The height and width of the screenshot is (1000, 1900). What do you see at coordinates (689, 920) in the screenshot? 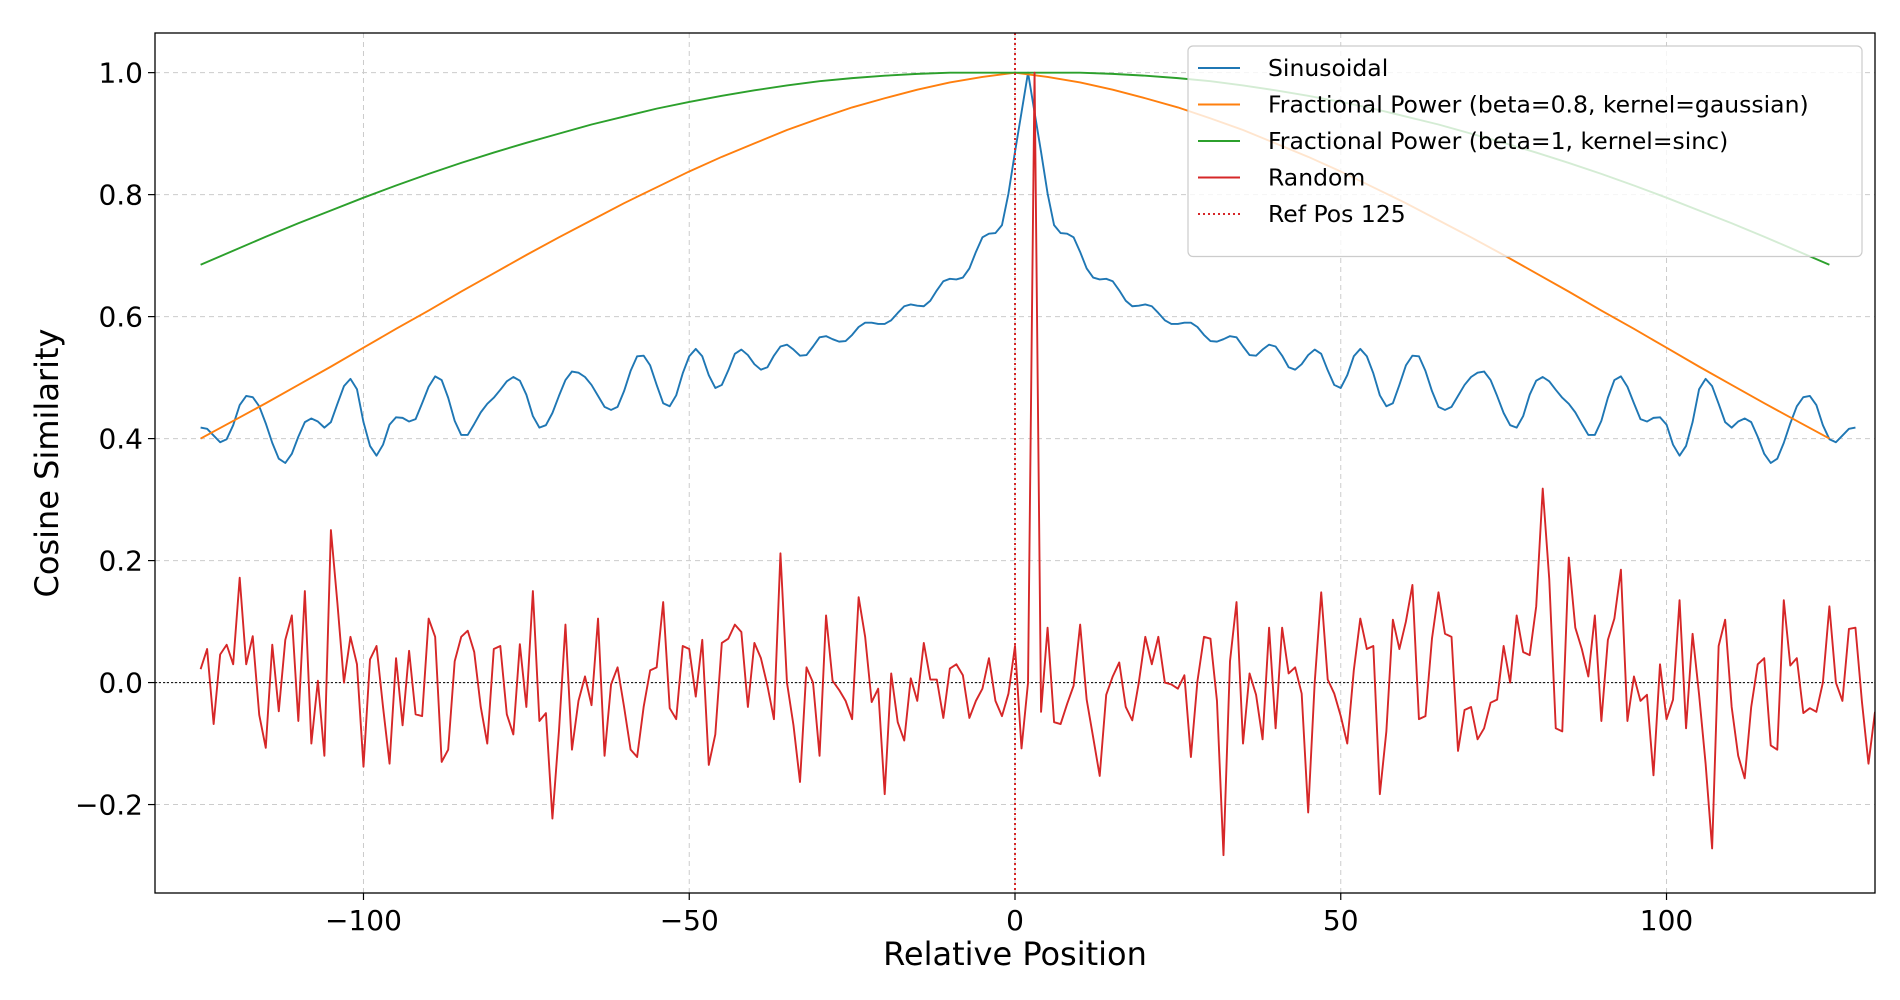
I see `x-tick-label: −50` at bounding box center [689, 920].